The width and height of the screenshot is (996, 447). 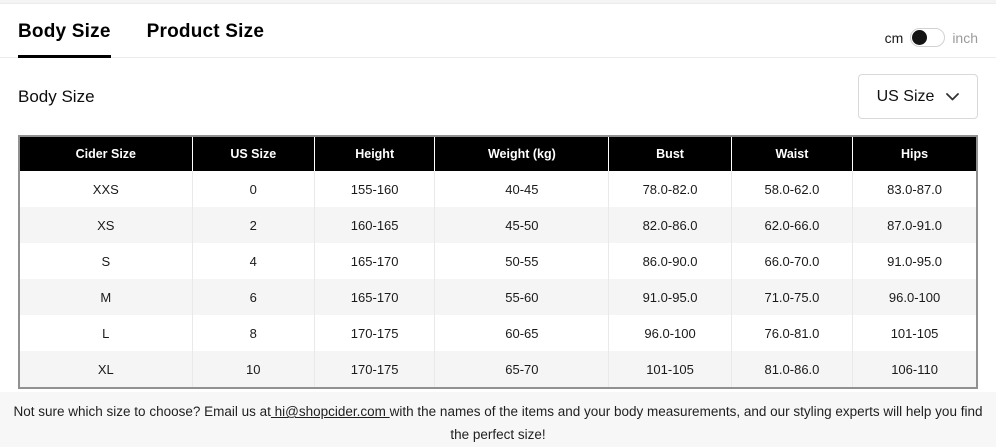 What do you see at coordinates (205, 32) in the screenshot?
I see `tab-product-size: Product Size` at bounding box center [205, 32].